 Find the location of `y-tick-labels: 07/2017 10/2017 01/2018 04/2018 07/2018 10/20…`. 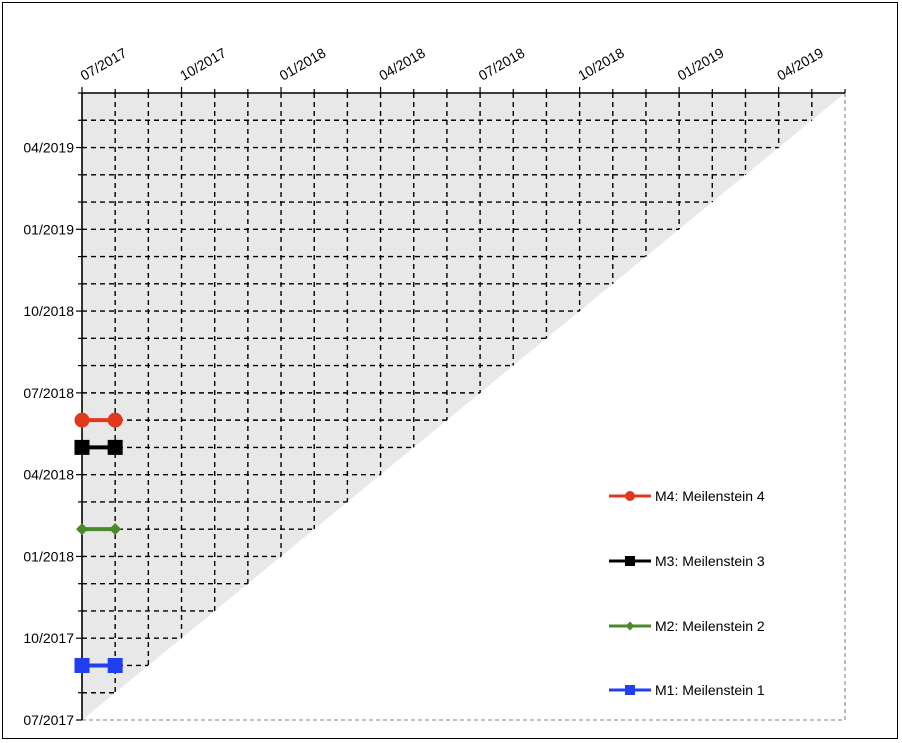

y-tick-labels: 07/2017 10/2017 01/2018 04/2018 07/2018 10/20… is located at coordinates (48, 434).